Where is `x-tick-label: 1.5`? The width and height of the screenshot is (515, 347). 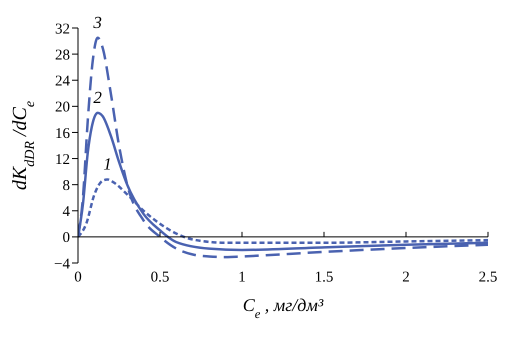
x-tick-label: 1.5 is located at coordinates (324, 278).